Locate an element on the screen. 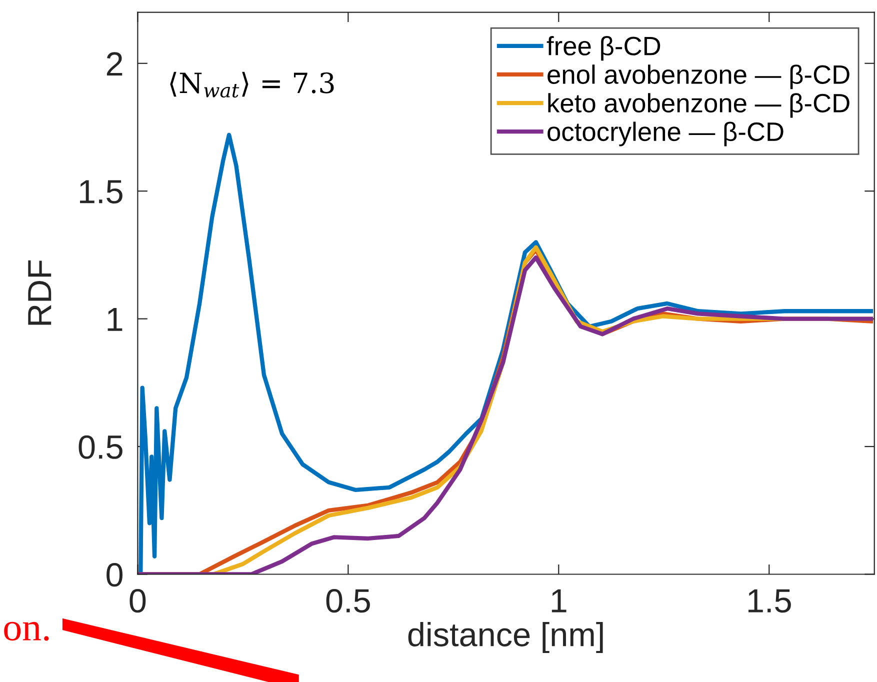  legend-label: keto avobenzone — β-CD is located at coordinates (699, 105).